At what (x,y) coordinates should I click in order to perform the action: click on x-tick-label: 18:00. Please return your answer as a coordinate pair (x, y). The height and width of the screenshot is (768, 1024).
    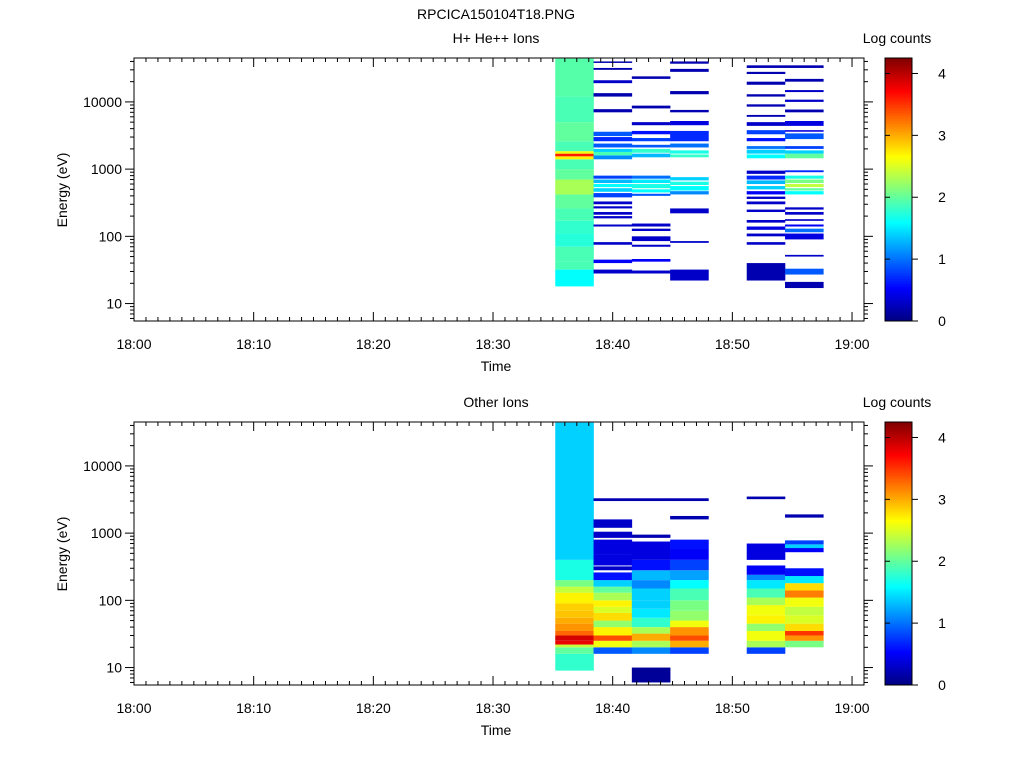
    Looking at the image, I should click on (133, 708).